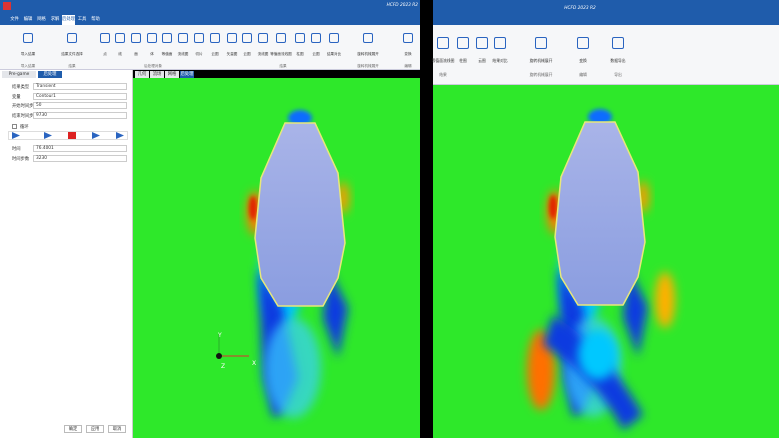  What do you see at coordinates (19, 74) in the screenshot?
I see `panel-tab: Pre-game` at bounding box center [19, 74].